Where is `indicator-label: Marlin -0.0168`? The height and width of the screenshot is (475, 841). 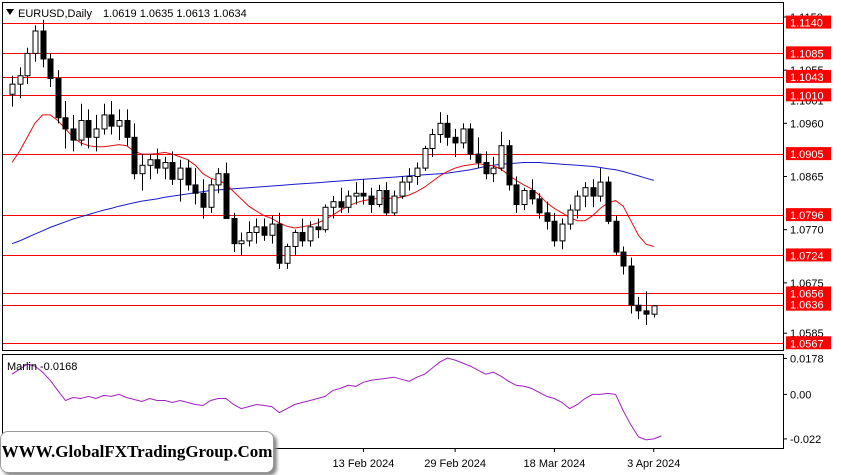
indicator-label: Marlin -0.0168 is located at coordinates (42, 367).